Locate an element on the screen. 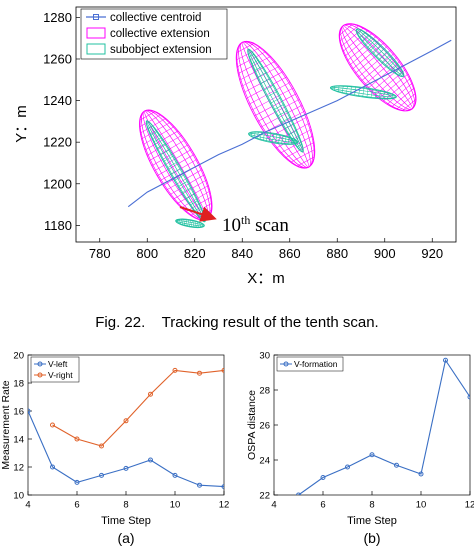 This screenshot has height=553, width=474. y-tick-label: 18 is located at coordinates (18, 383).